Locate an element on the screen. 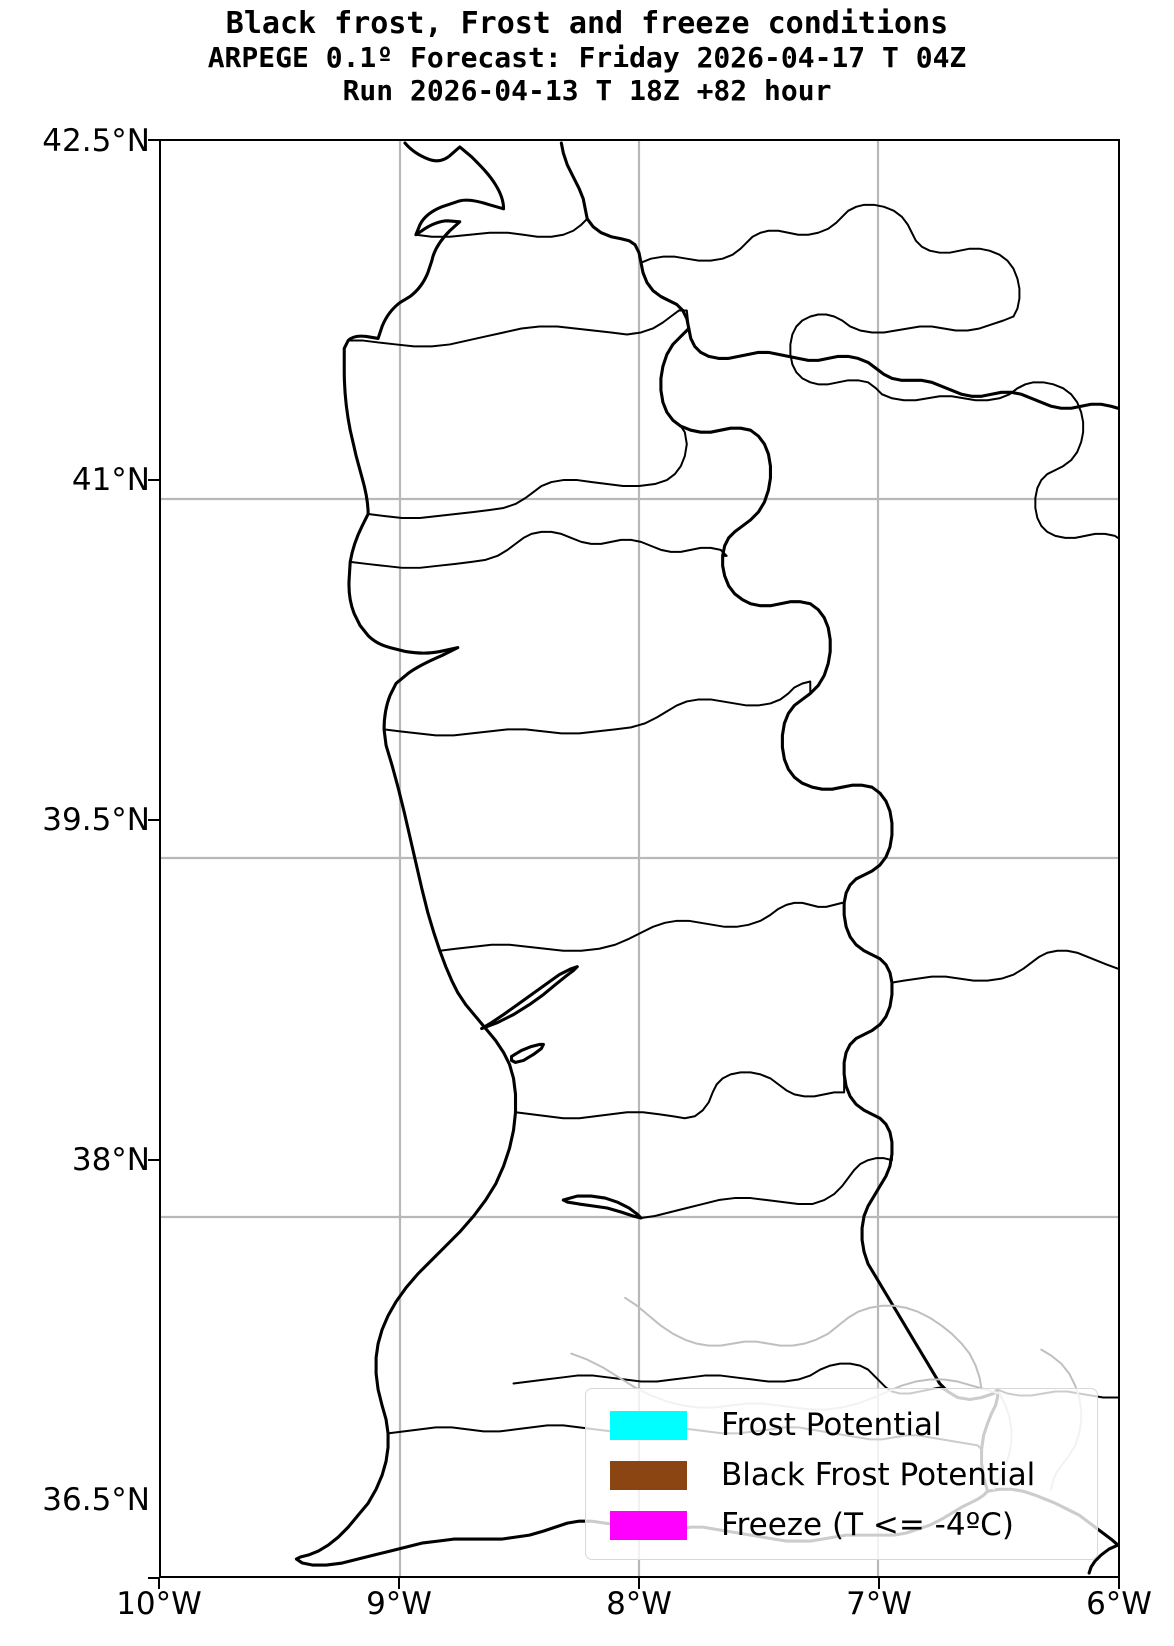 The image size is (1174, 1646). border-viana-braga is located at coordinates (501, 227).